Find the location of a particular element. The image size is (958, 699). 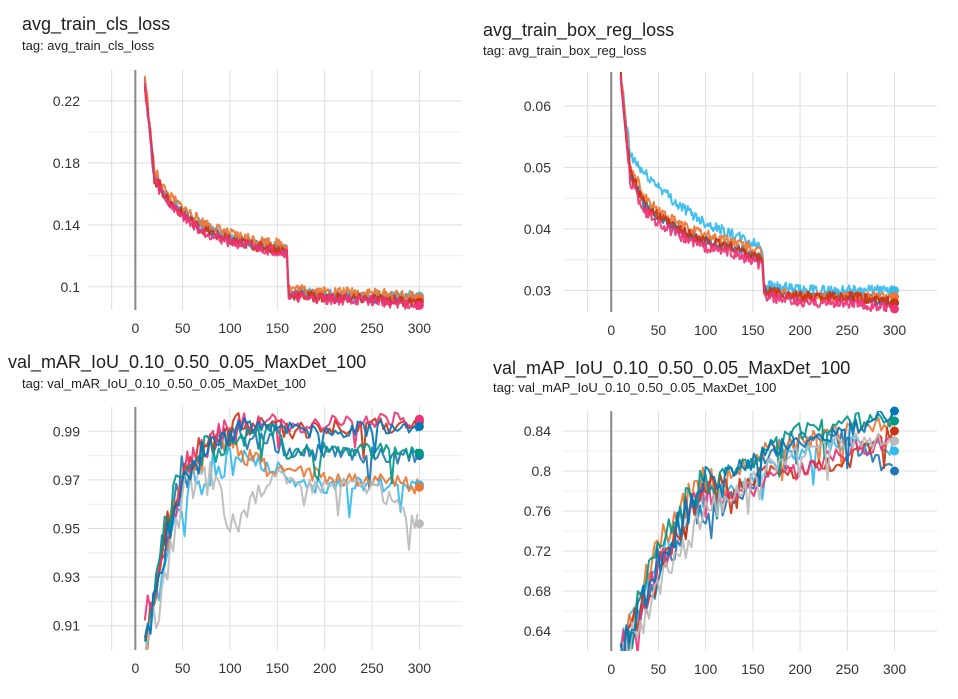

y-tick-label: 0.8 is located at coordinates (542, 471).